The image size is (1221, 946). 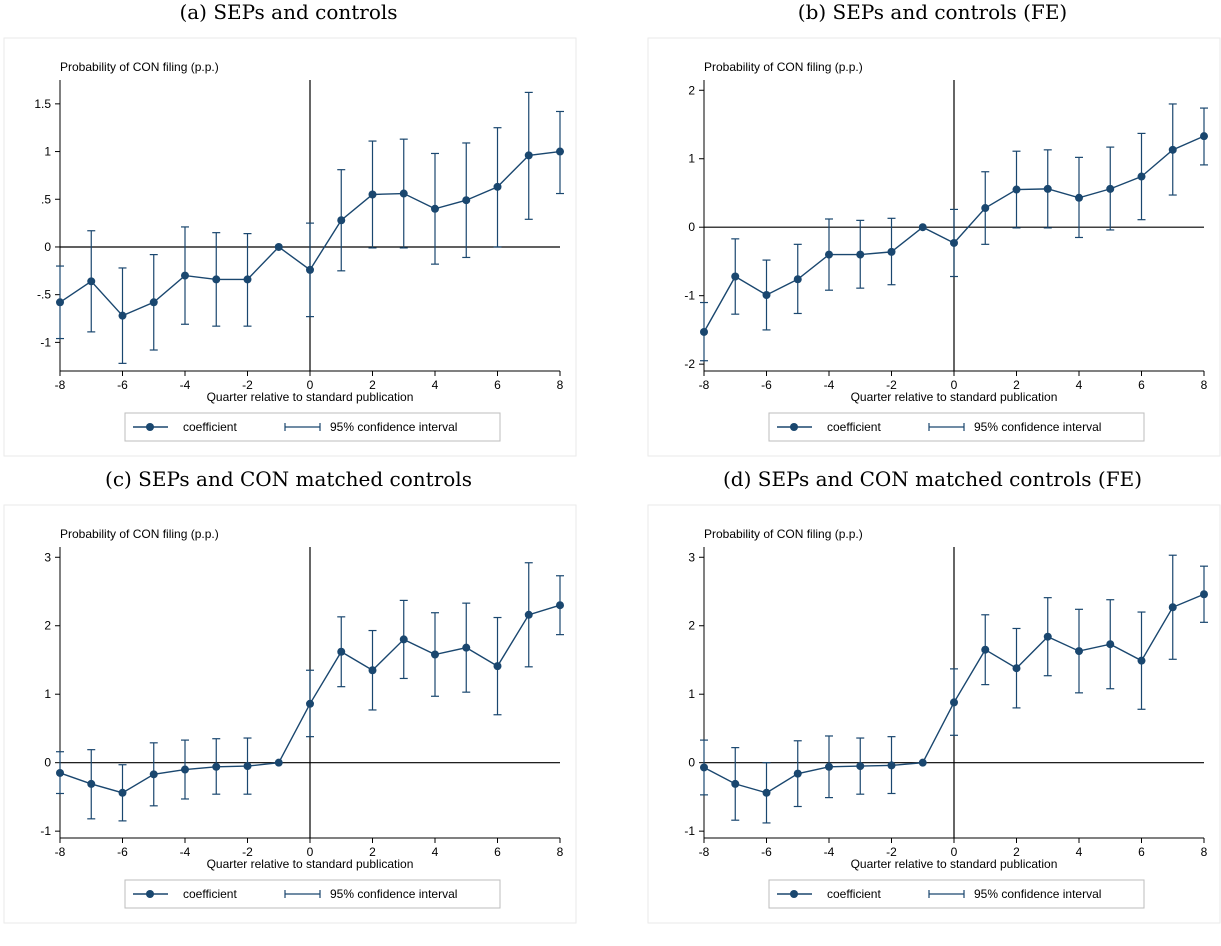 I want to click on chart-title: (b) SEPs and controls (FE), so click(x=932, y=12).